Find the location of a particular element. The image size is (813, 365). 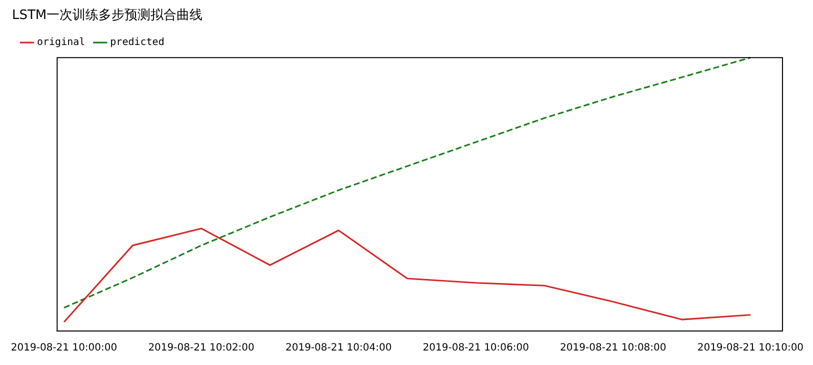

x-tick-label: 2019-08-21 10:02:00 is located at coordinates (201, 348).